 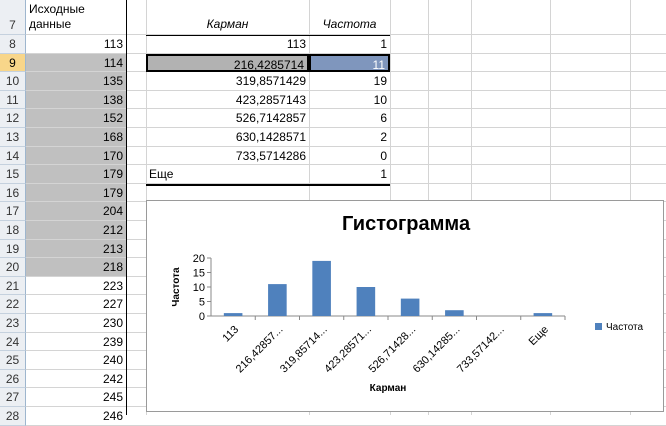 I want to click on data-cell: 113, so click(x=113, y=44).